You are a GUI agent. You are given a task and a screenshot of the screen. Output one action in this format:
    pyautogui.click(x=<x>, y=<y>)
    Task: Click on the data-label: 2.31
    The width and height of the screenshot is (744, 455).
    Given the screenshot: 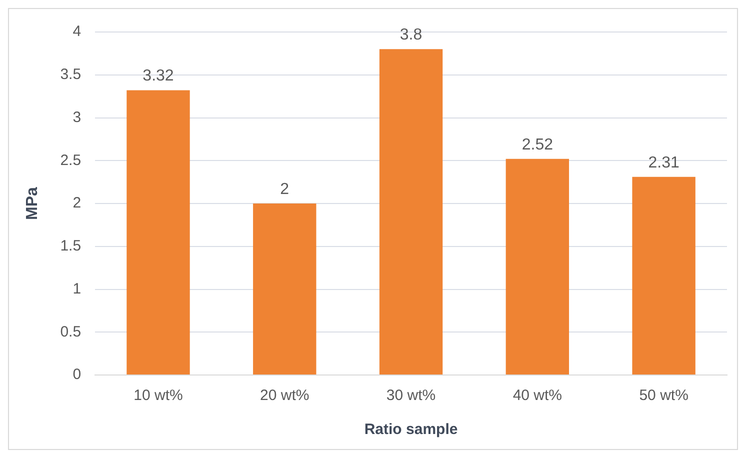 What is the action you would take?
    pyautogui.click(x=664, y=163)
    